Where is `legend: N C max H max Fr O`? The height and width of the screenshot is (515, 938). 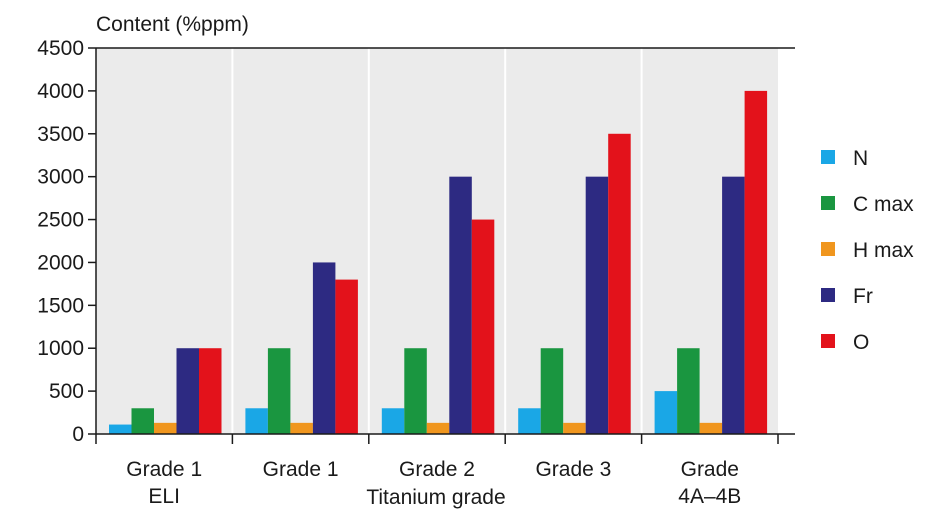
legend: N C max H max Fr O is located at coordinates (867, 250).